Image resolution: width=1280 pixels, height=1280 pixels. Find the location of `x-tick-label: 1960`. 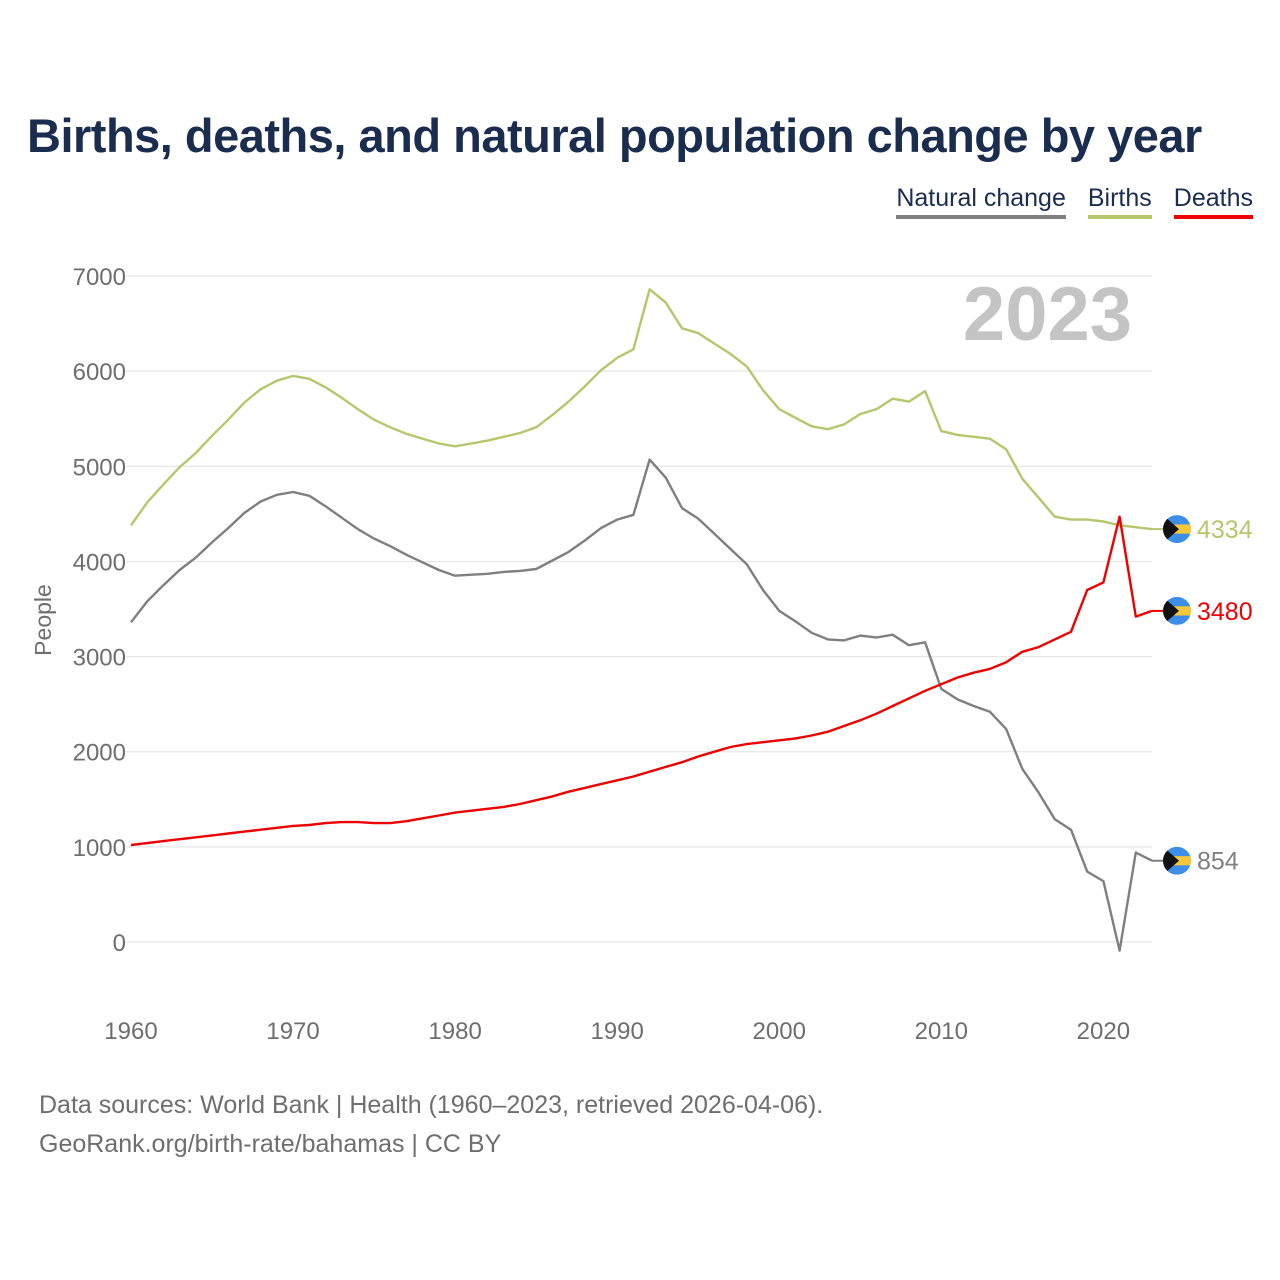

x-tick-label: 1960 is located at coordinates (130, 1031).